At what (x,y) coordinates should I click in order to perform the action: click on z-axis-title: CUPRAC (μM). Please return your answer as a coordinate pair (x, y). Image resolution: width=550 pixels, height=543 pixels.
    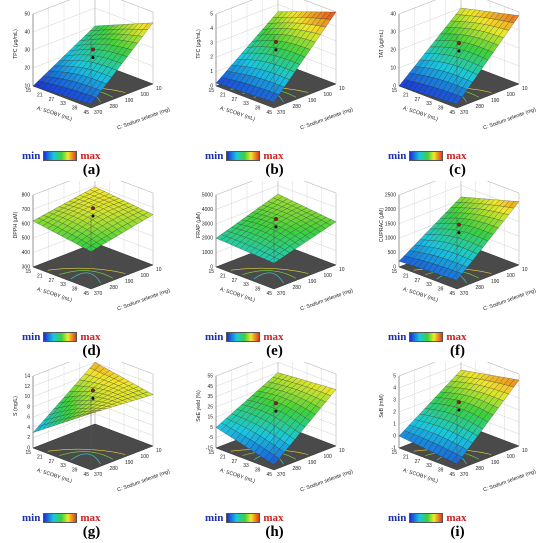
    Looking at the image, I should click on (382, 225).